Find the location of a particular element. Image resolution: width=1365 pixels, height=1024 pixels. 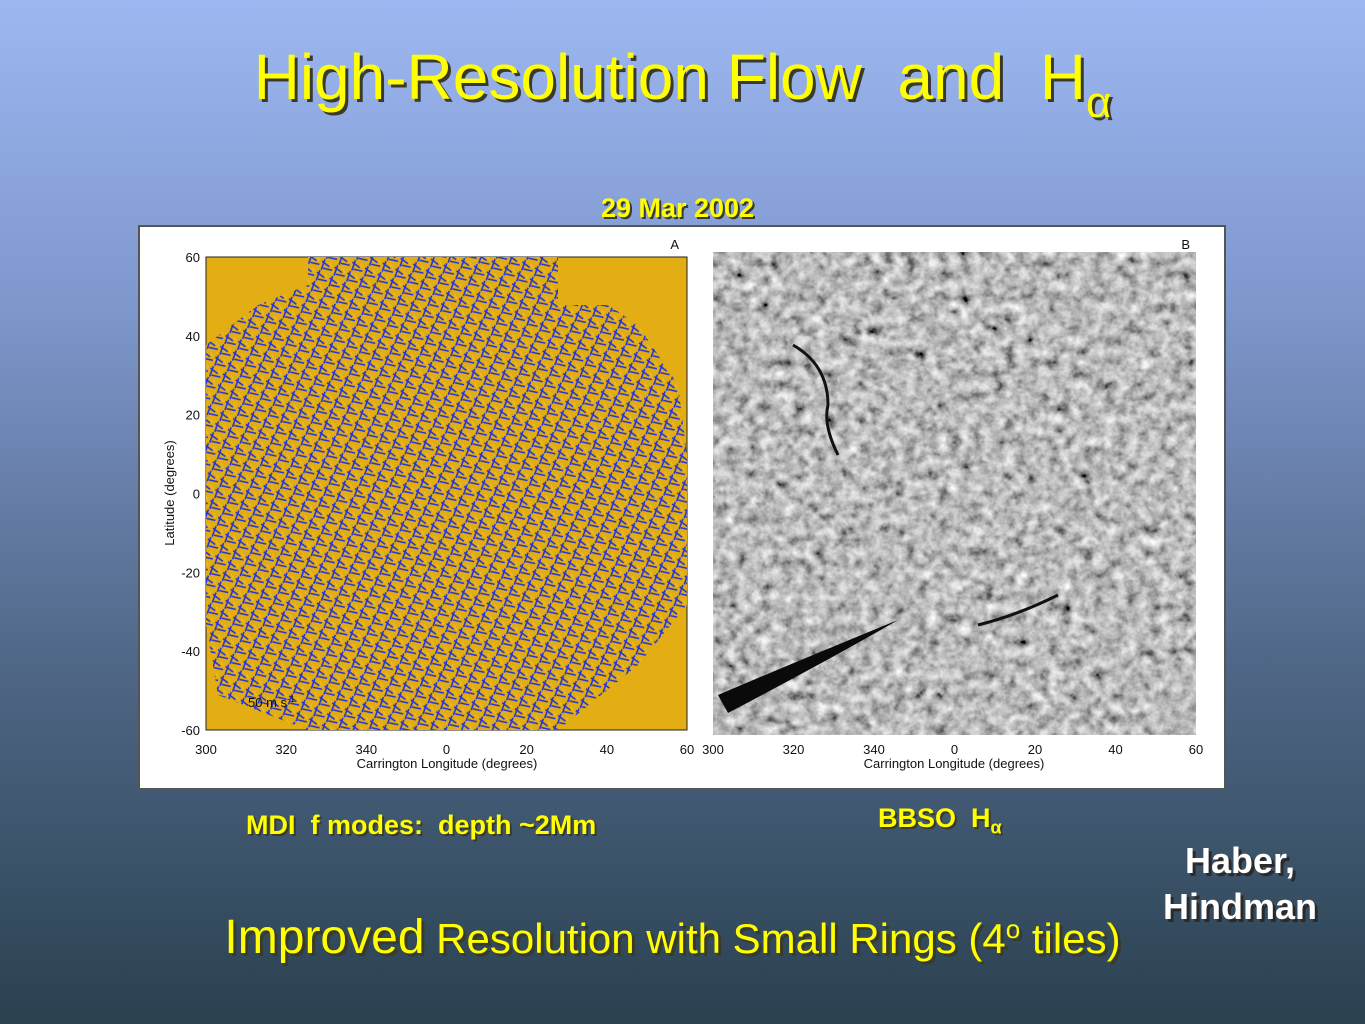

y-tick-label: 20 is located at coordinates (193, 415).